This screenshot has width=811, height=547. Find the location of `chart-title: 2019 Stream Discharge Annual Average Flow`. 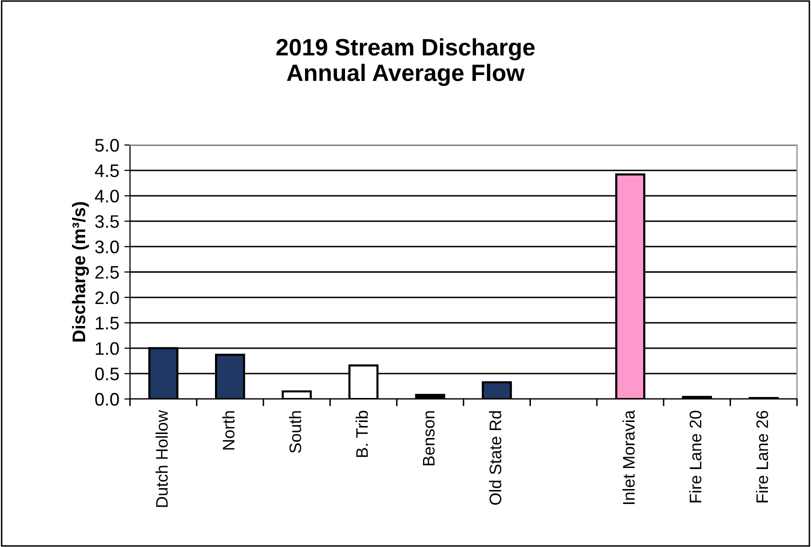

chart-title: 2019 Stream Discharge Annual Average Flow is located at coordinates (405, 62).